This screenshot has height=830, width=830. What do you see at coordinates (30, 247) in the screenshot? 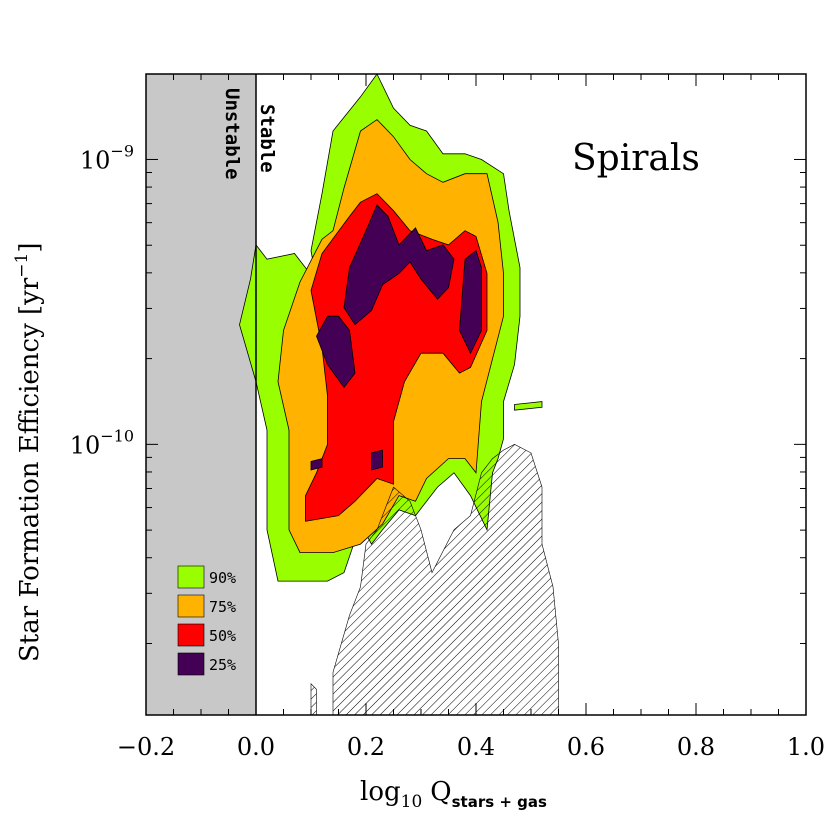
I see `y-axis-title-close: ]` at bounding box center [30, 247].